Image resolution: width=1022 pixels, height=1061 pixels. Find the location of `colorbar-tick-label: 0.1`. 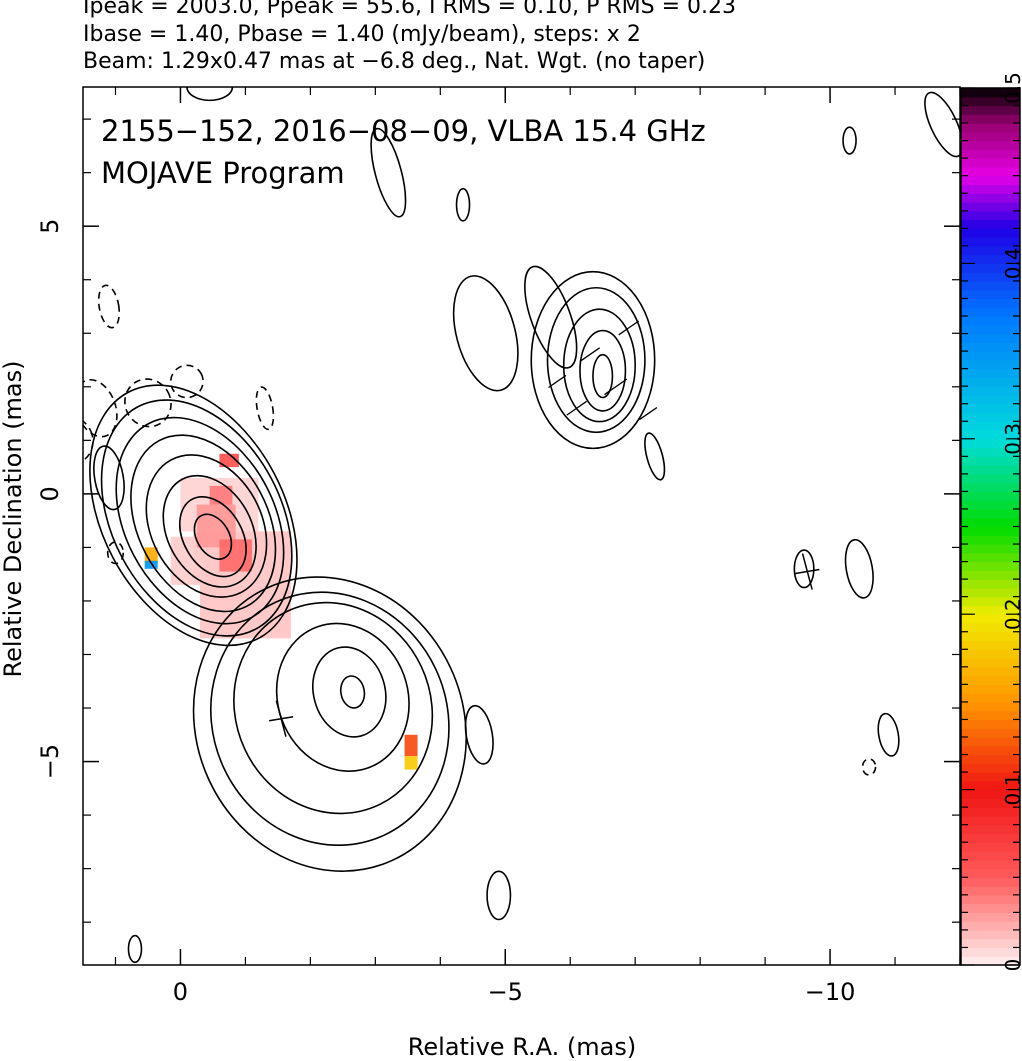

colorbar-tick-label: 0.1 is located at coordinates (1011, 790).